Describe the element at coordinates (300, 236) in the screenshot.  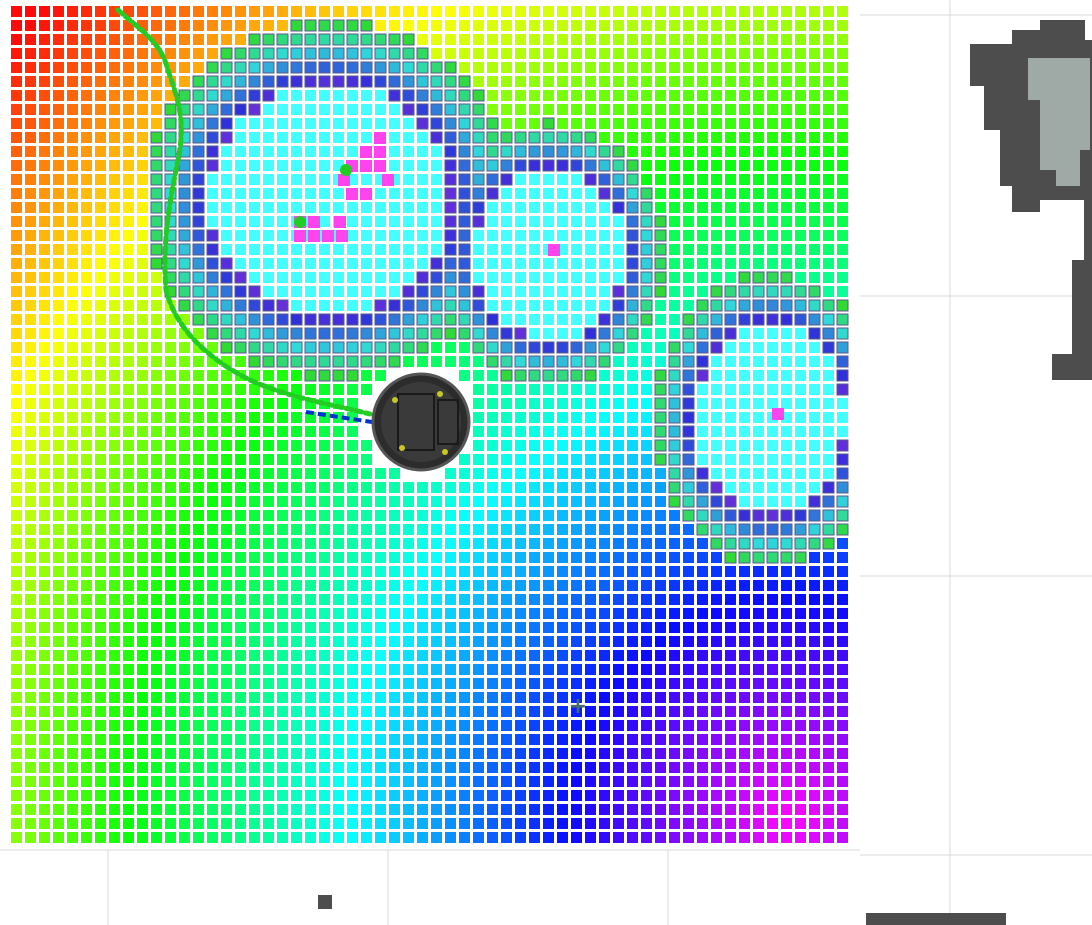
I see `lethal-cell` at that location.